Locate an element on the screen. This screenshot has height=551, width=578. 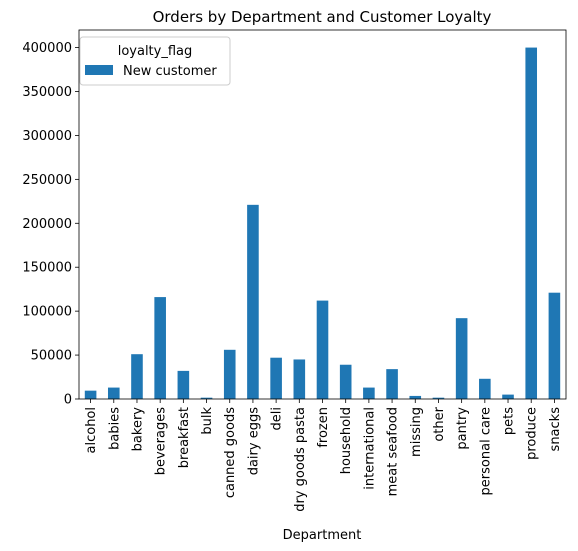
x-tick-label-other: other is located at coordinates (439, 423).